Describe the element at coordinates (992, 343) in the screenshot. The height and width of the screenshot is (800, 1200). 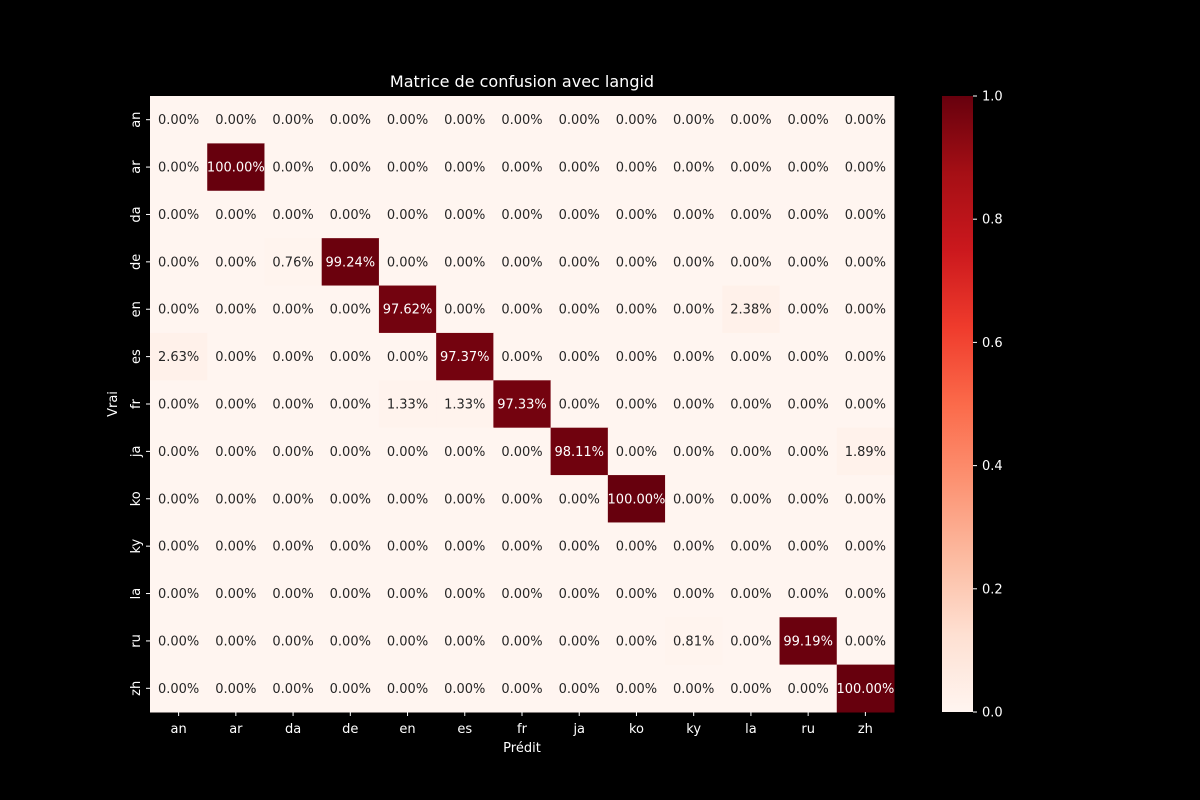
I see `colorbar-tick-label: 0.6` at that location.